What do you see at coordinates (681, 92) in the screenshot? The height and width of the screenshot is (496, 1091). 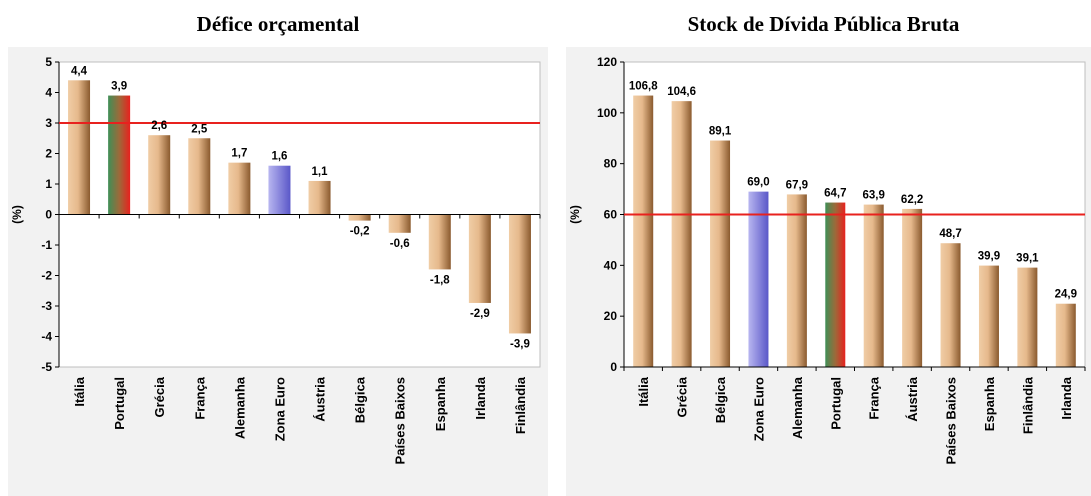 I see `data-label: 104,6` at bounding box center [681, 92].